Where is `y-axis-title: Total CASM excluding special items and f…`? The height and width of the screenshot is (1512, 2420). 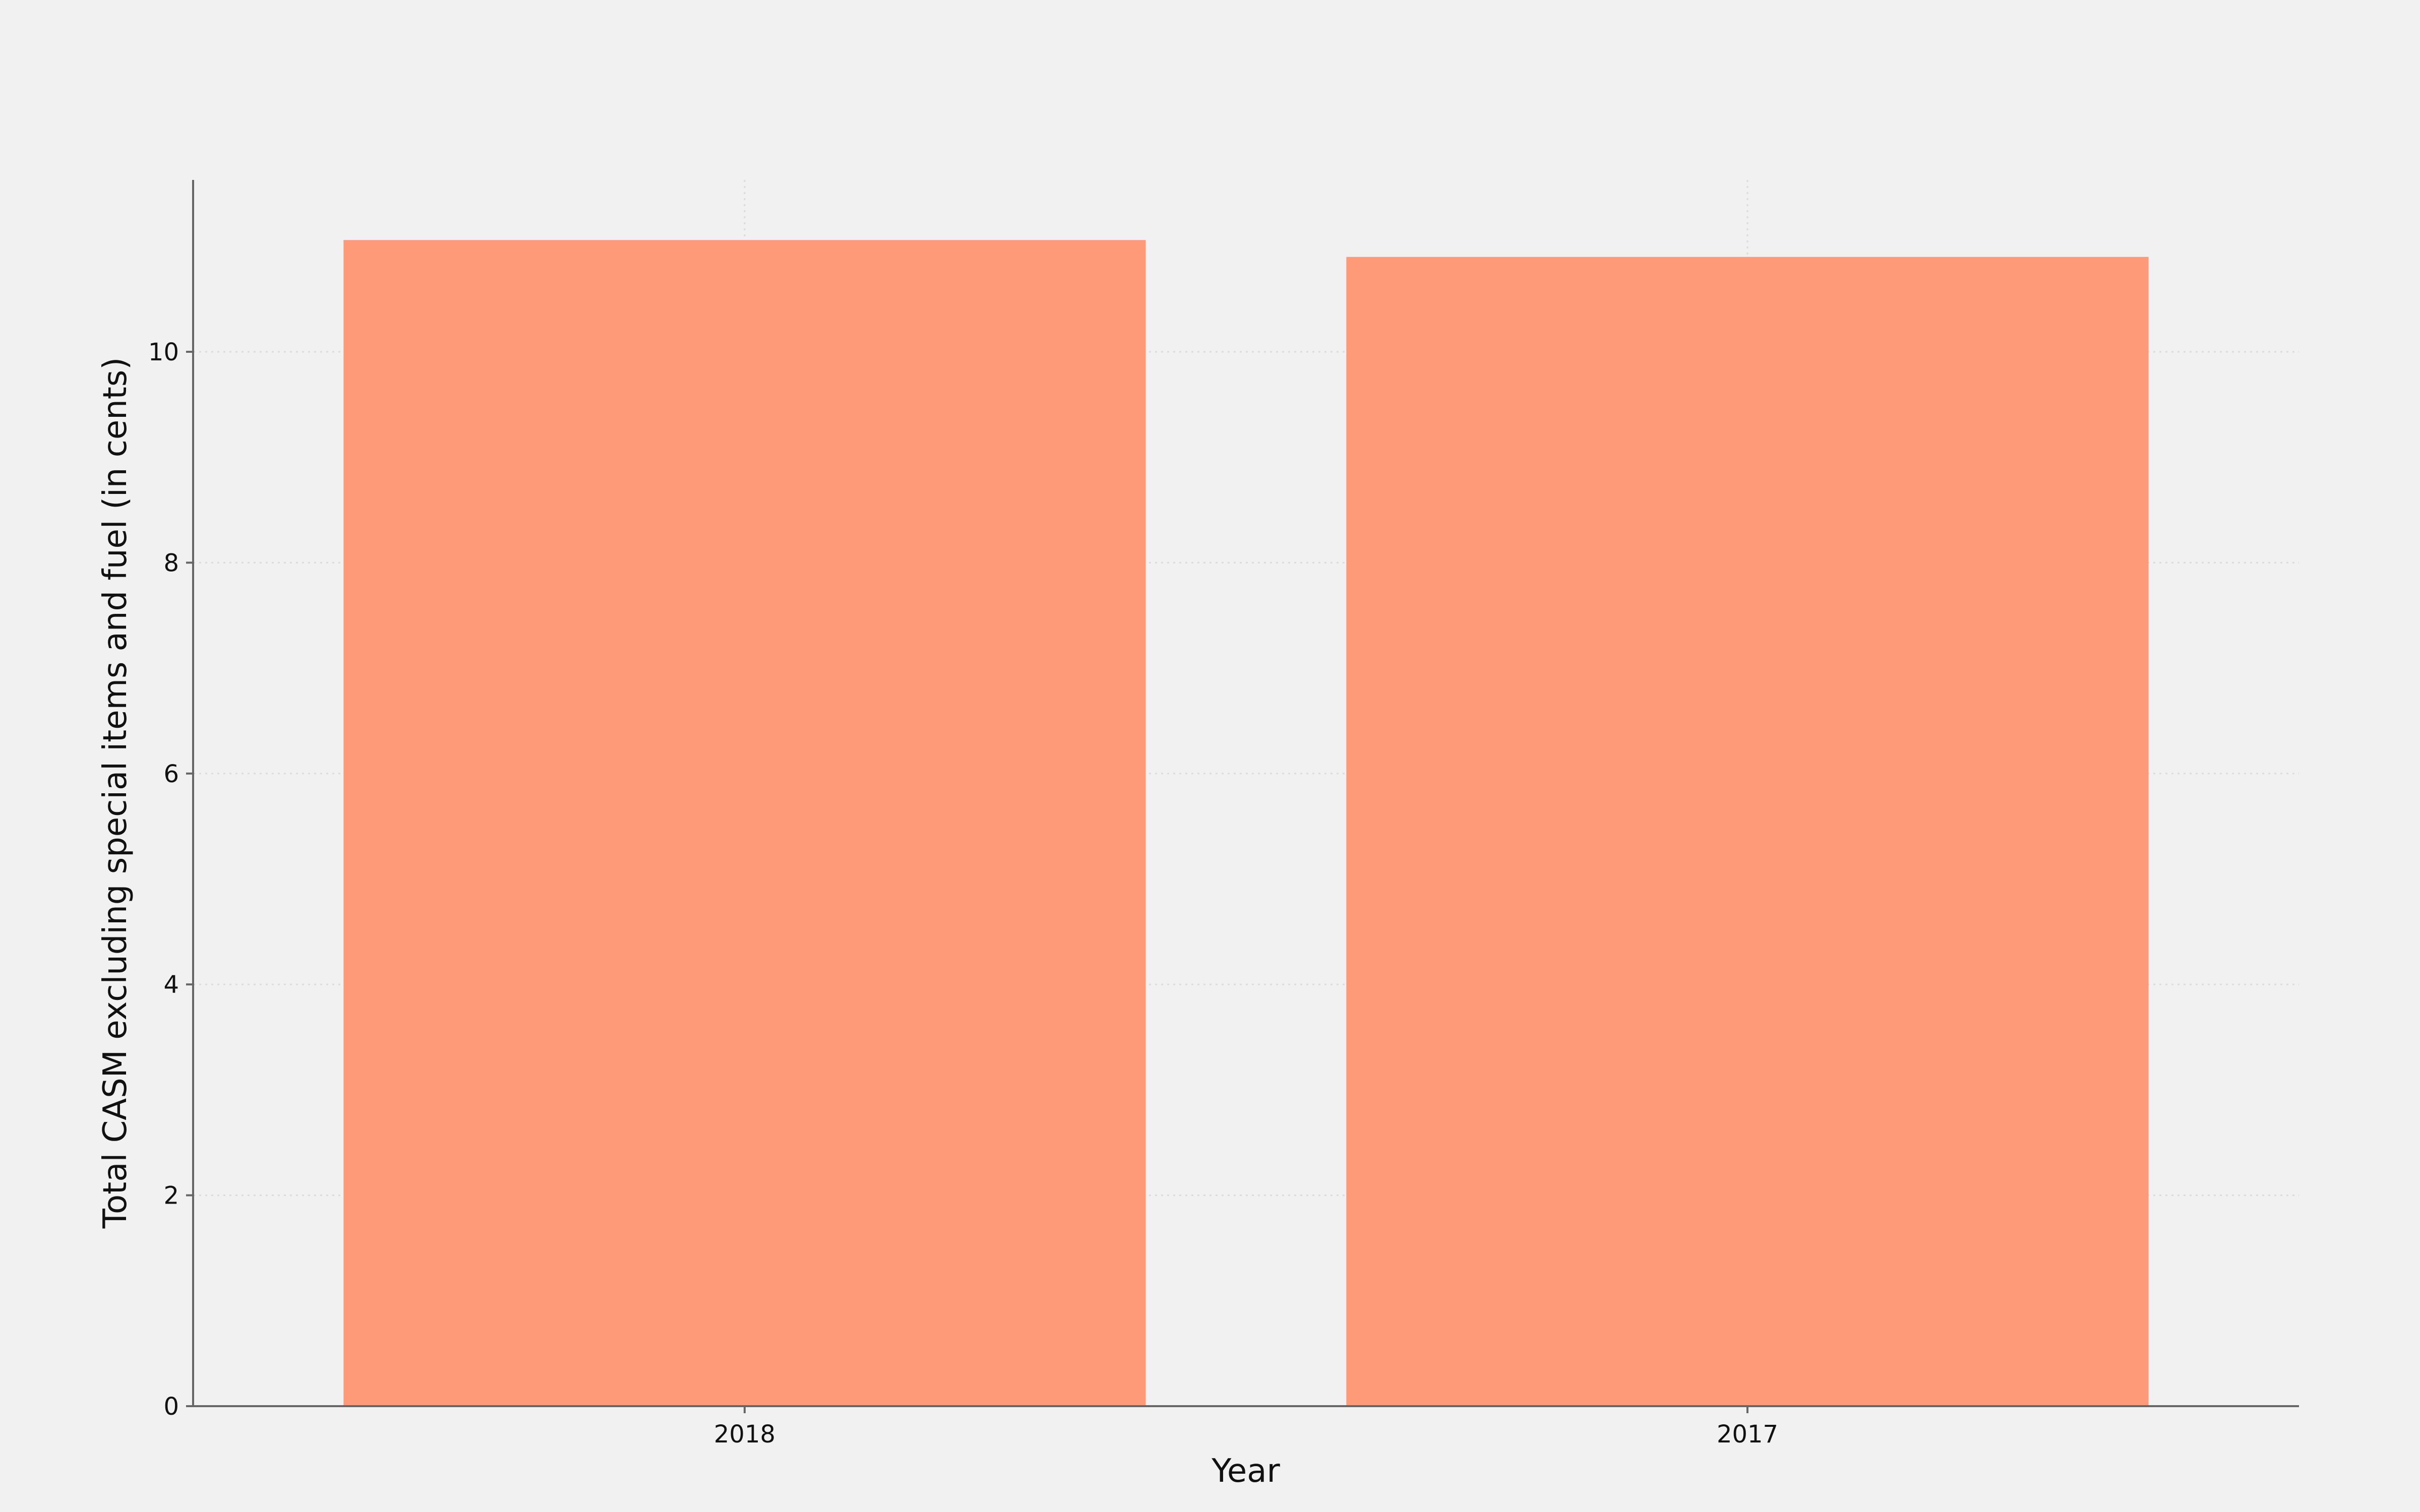 y-axis-title: Total CASM excluding special items and f… is located at coordinates (115, 793).